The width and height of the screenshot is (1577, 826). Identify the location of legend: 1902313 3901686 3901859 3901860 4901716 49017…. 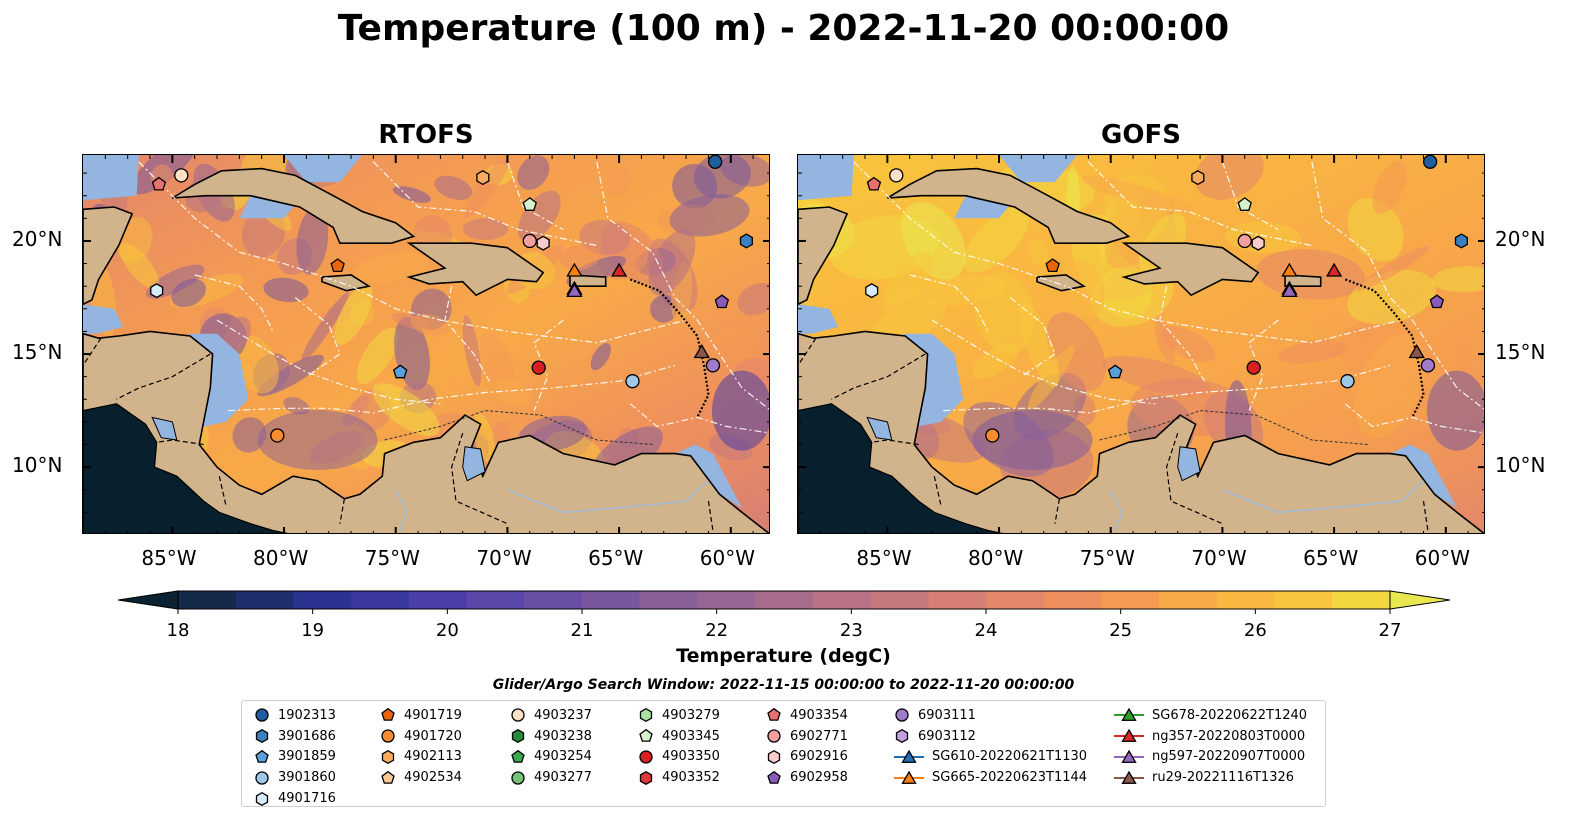
(783, 753).